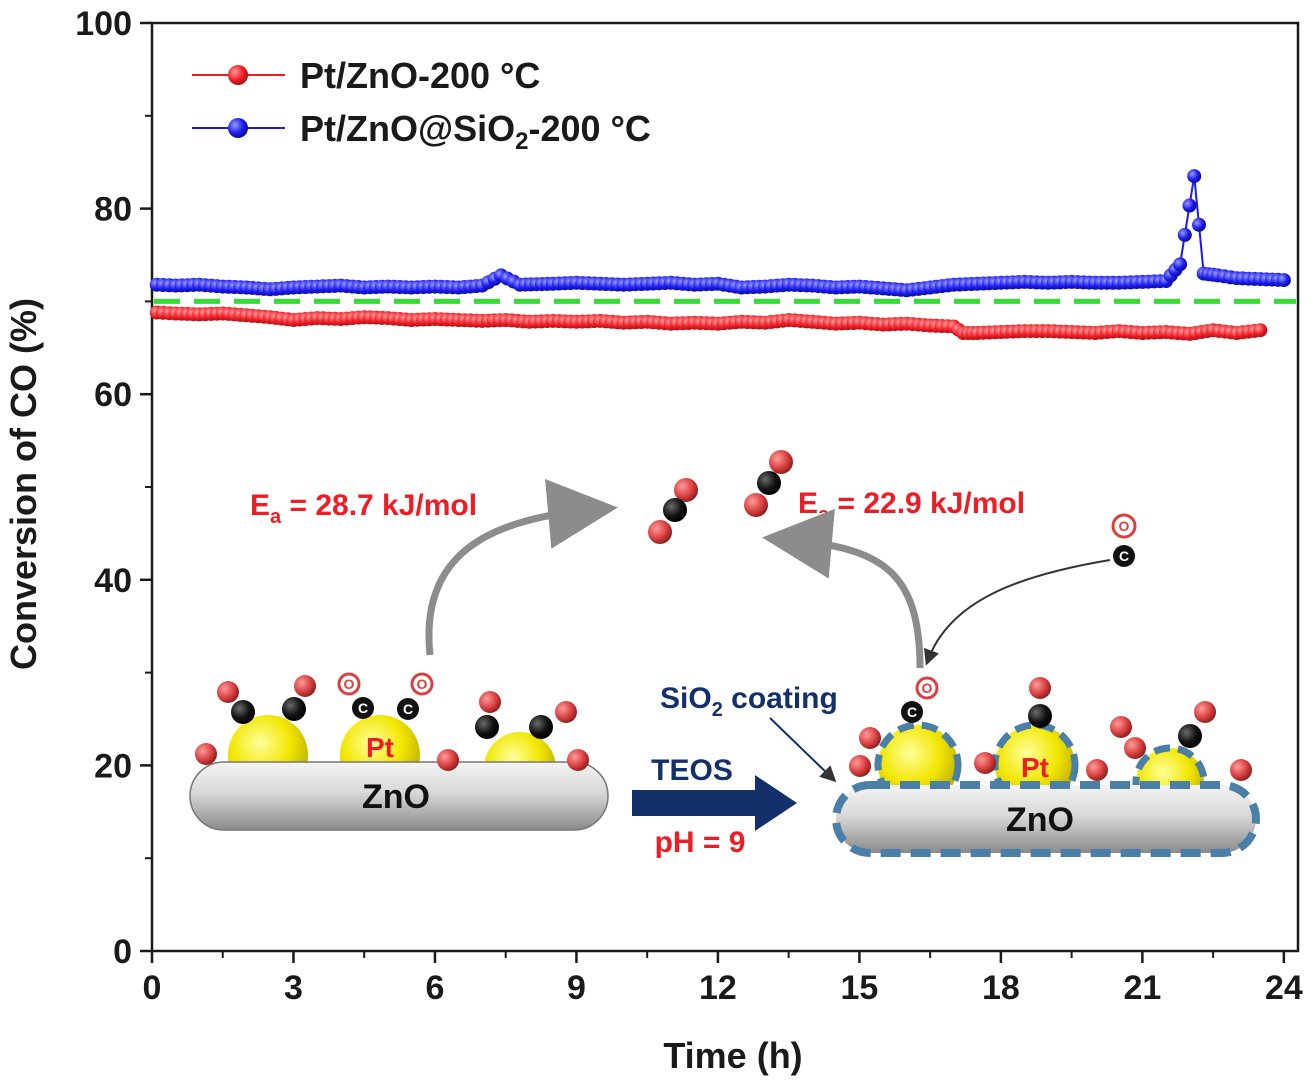 The image size is (1315, 1085). What do you see at coordinates (293, 988) in the screenshot?
I see `x-tick-label: 3` at bounding box center [293, 988].